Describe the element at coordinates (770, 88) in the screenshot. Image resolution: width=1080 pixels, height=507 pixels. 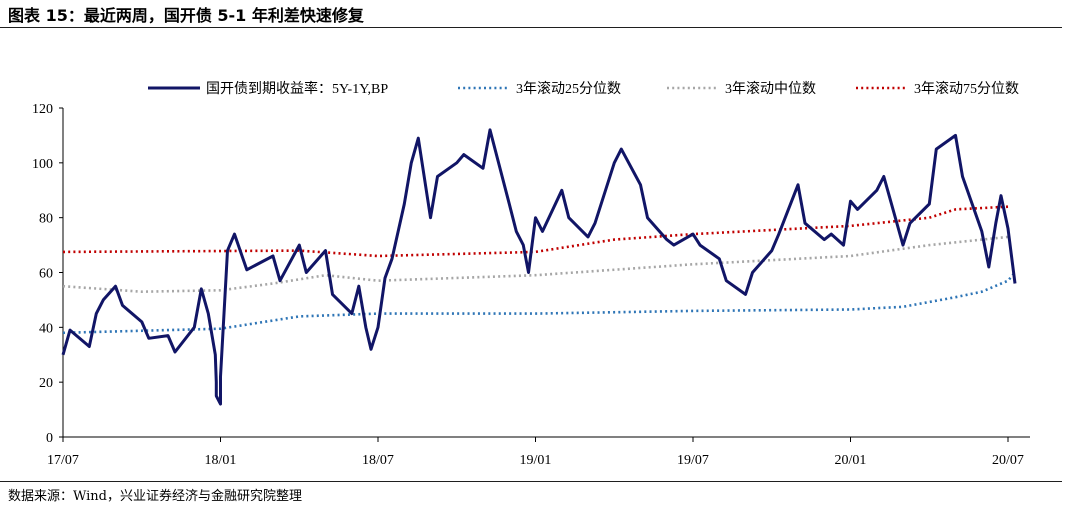
I see `legend-label-median: 3年滚动中位数` at that location.